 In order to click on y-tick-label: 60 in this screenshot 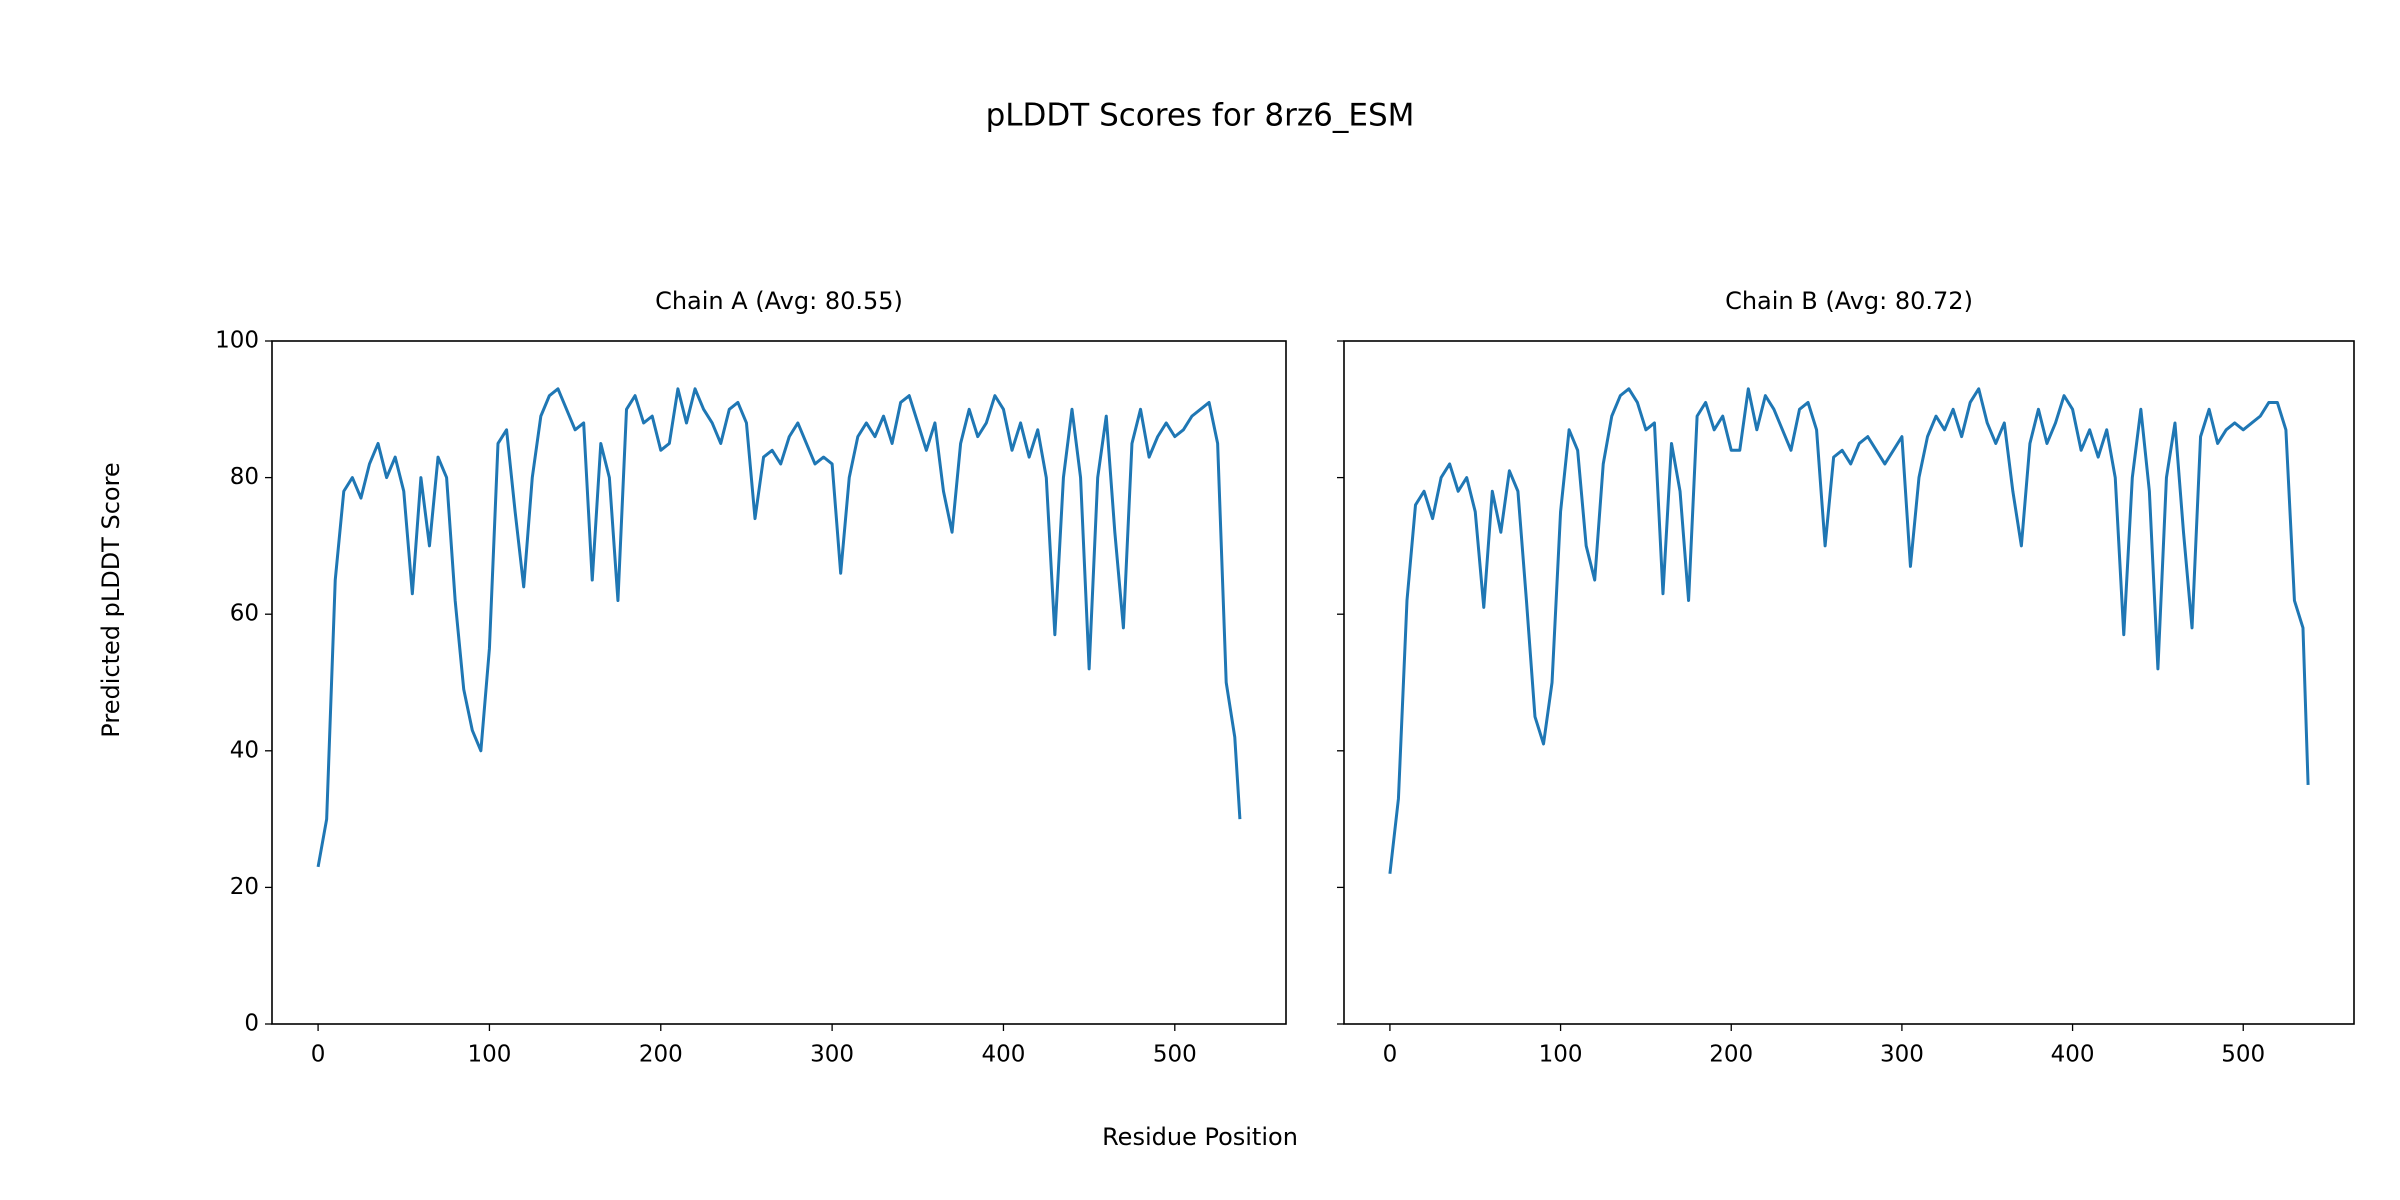, I will do `click(244, 614)`.